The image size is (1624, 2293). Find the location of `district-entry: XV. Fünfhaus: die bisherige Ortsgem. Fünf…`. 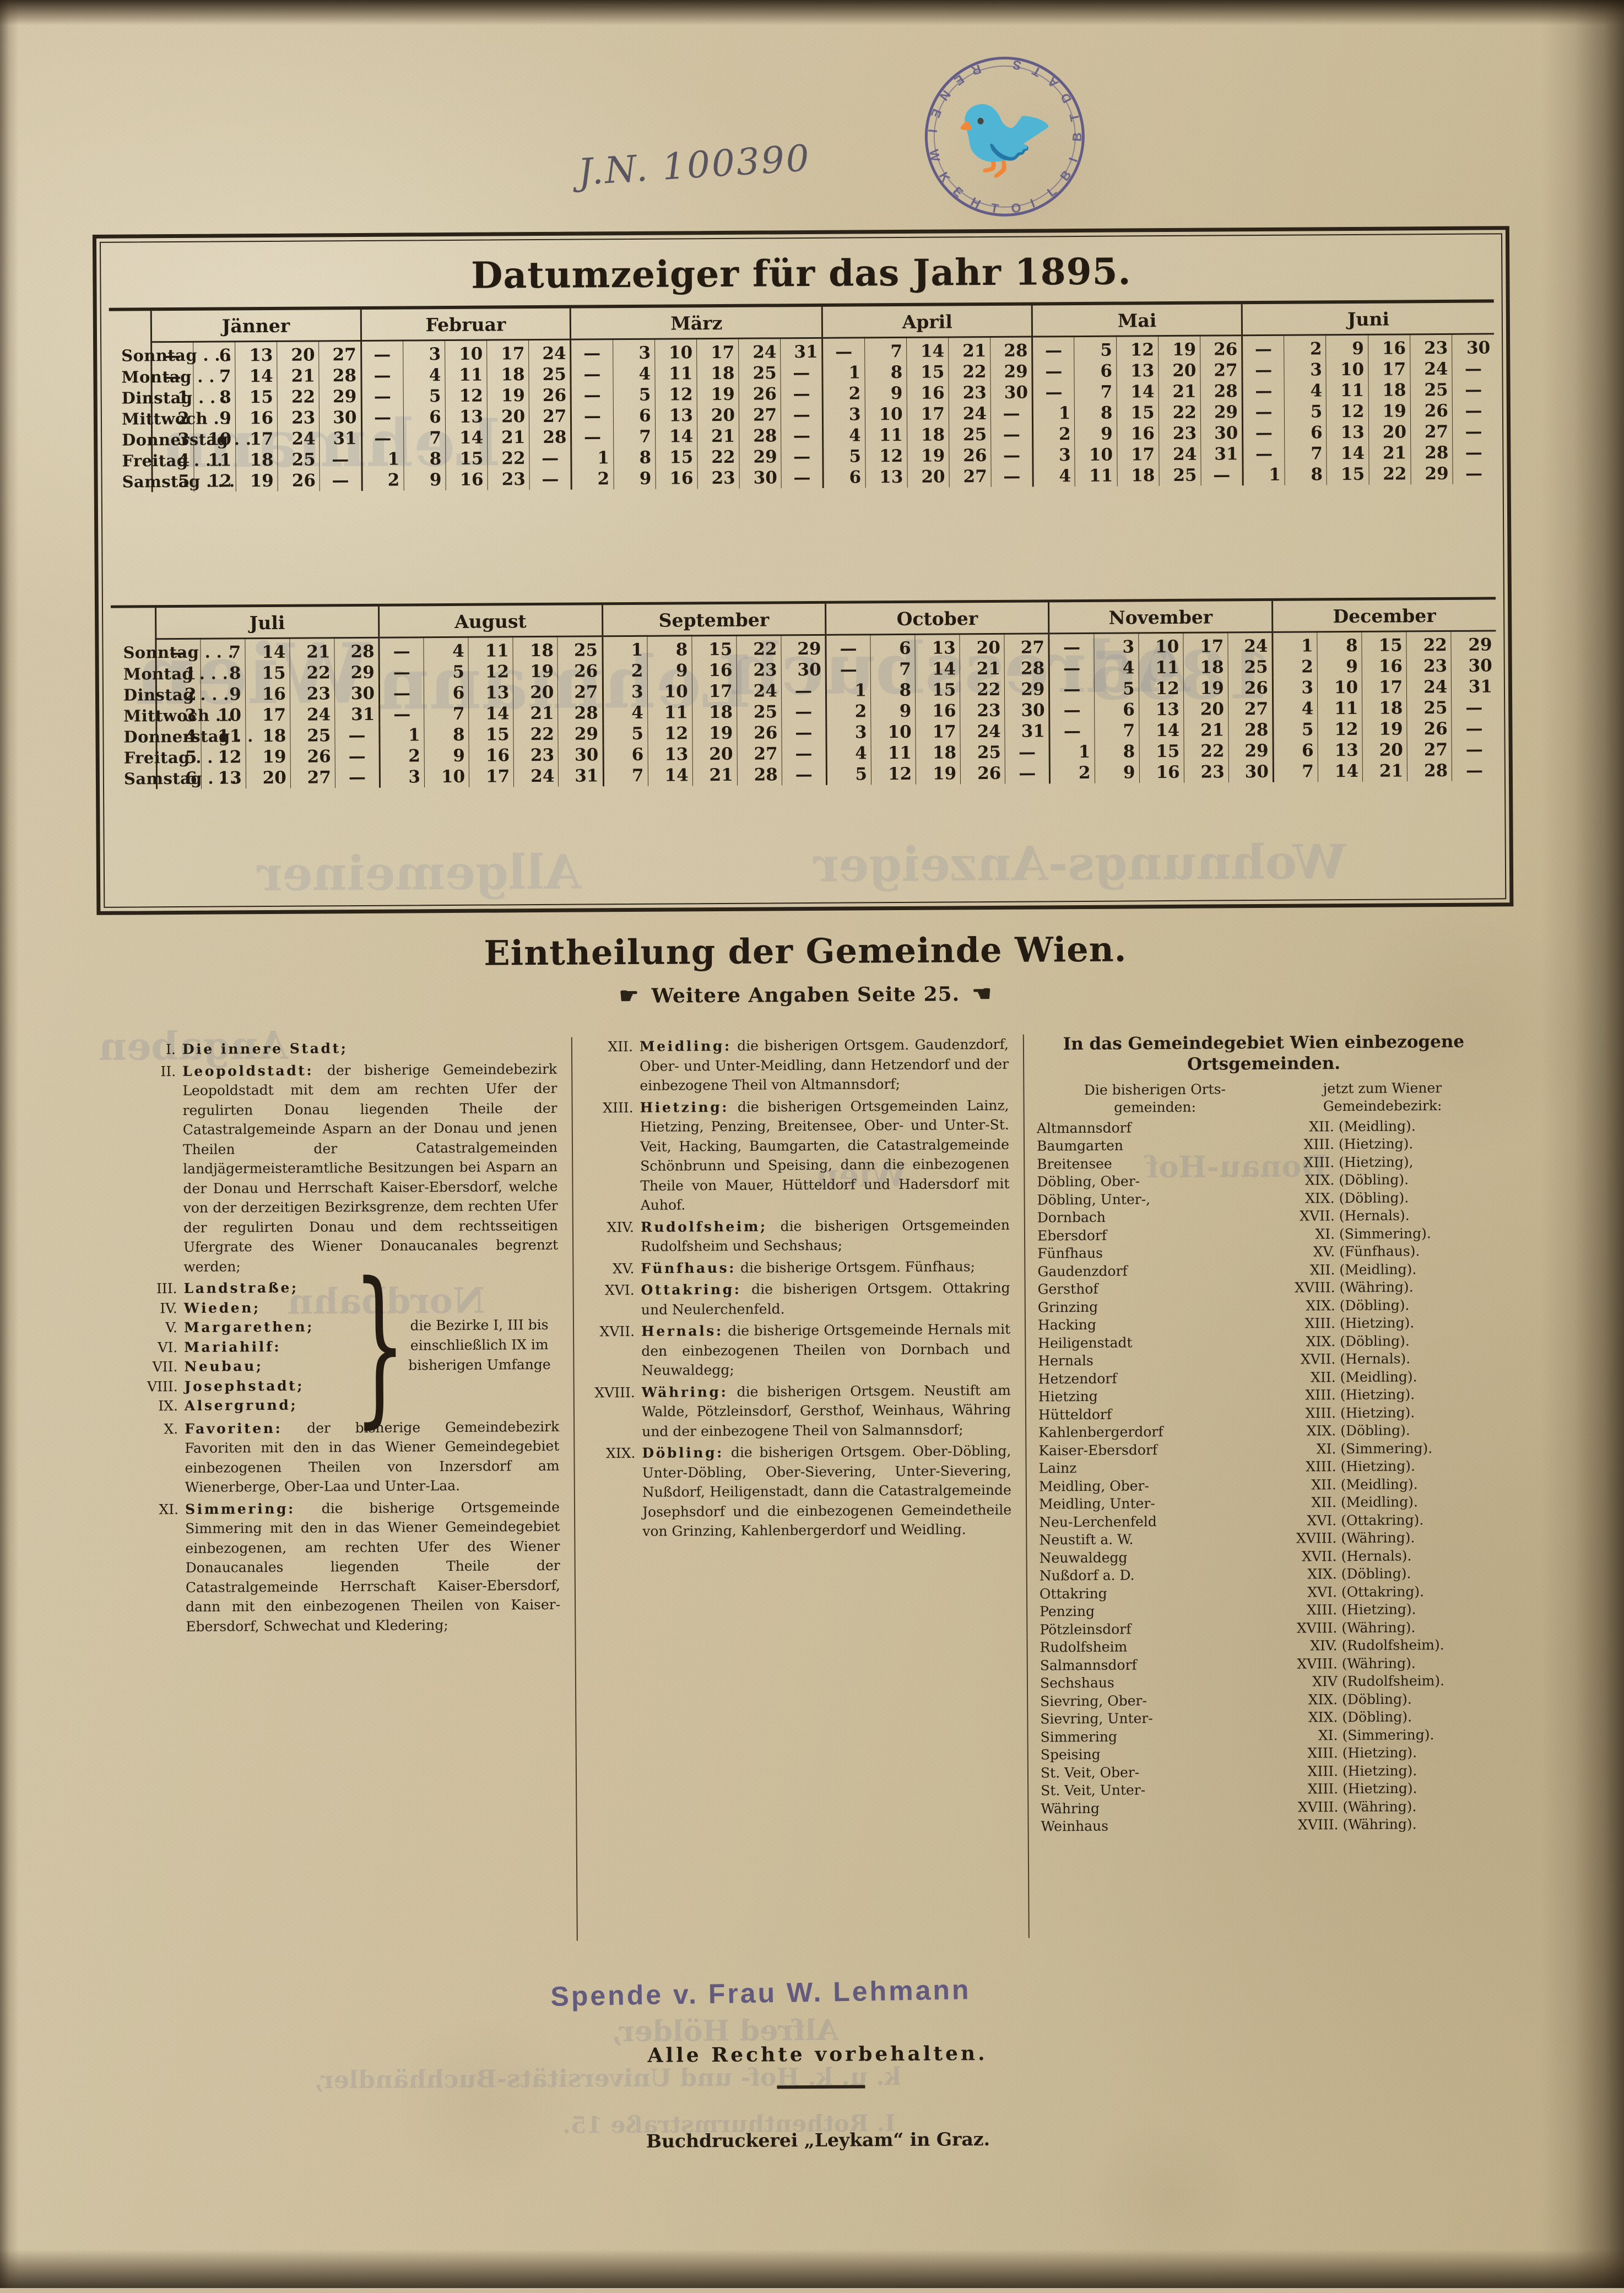

district-entry: XV. Fünfhaus: die bisherige Ortsgem. Fünf… is located at coordinates (797, 1267).